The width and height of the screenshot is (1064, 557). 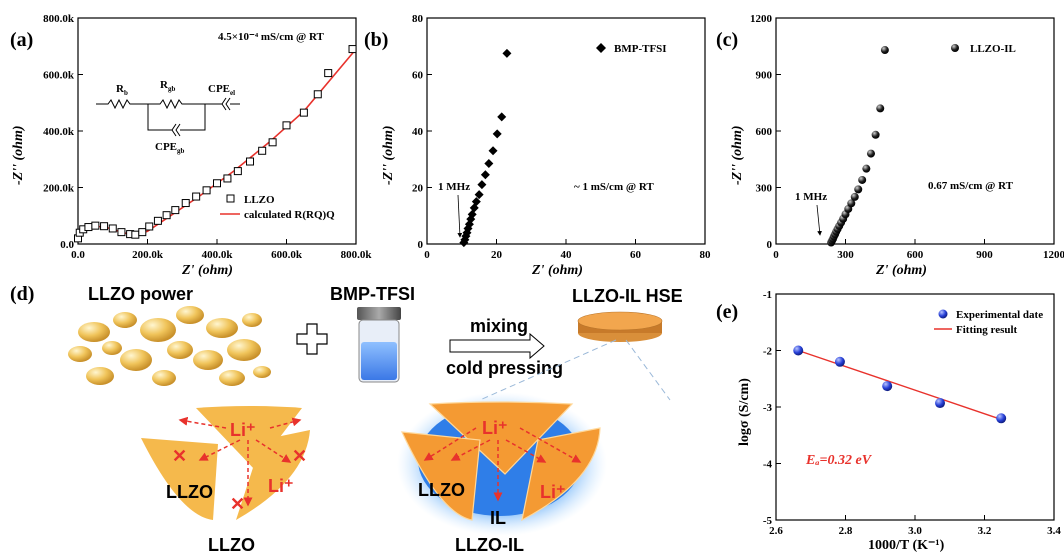 What do you see at coordinates (495, 428) in the screenshot?
I see `li-ion-label-right-top: Li⁺` at bounding box center [495, 428].